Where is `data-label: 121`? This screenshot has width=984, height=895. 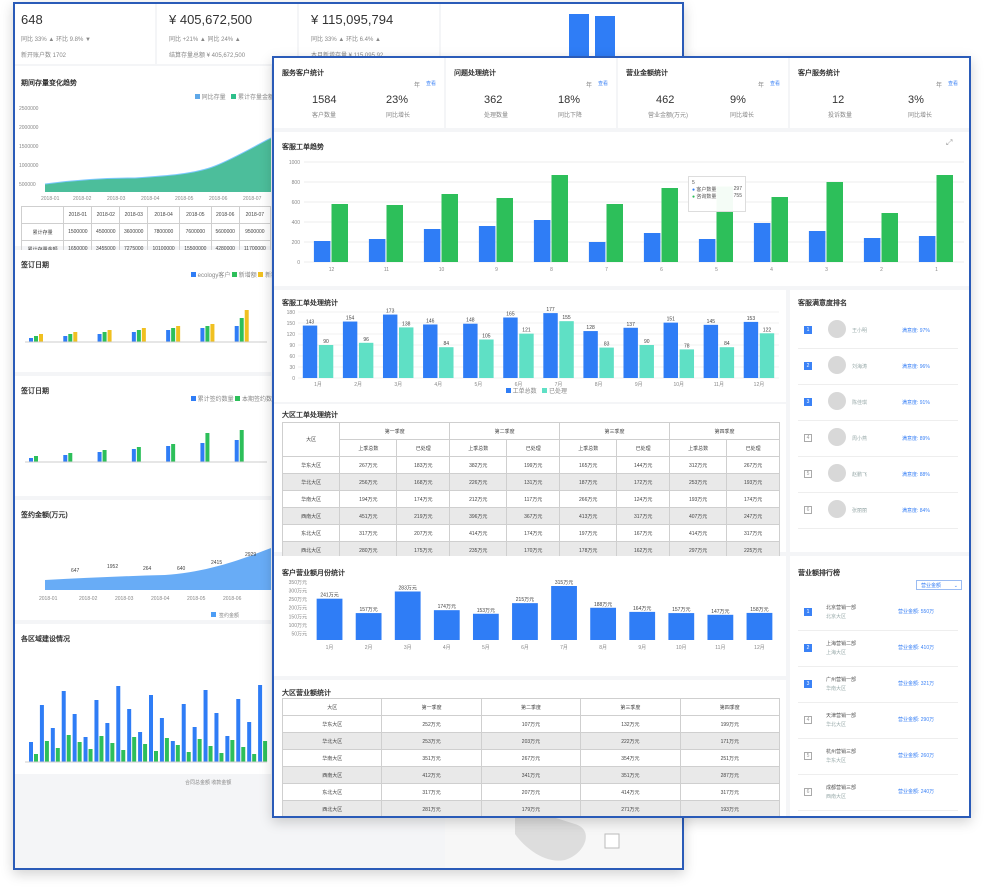 data-label: 121 is located at coordinates (526, 331).